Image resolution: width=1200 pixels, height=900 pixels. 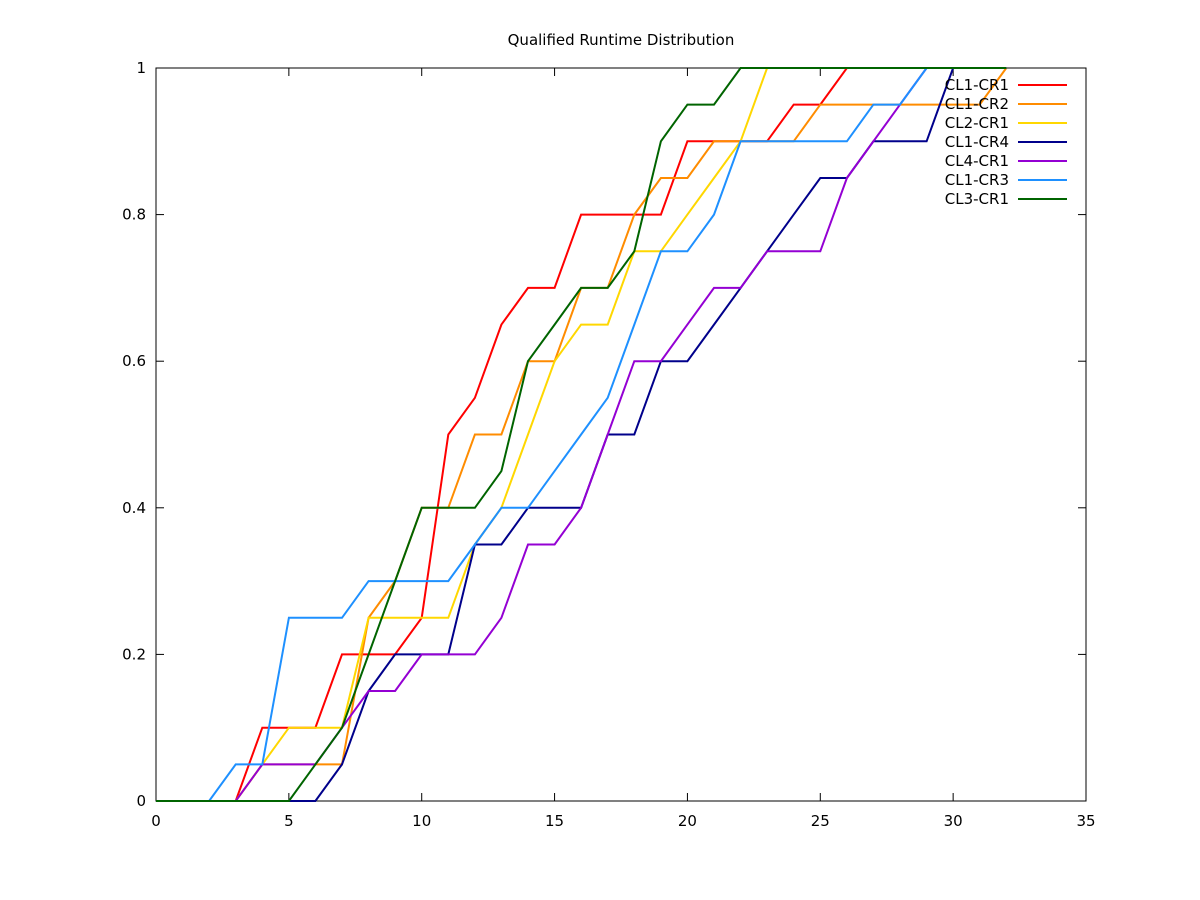 I want to click on x-tick-label: 35, so click(x=1085, y=821).